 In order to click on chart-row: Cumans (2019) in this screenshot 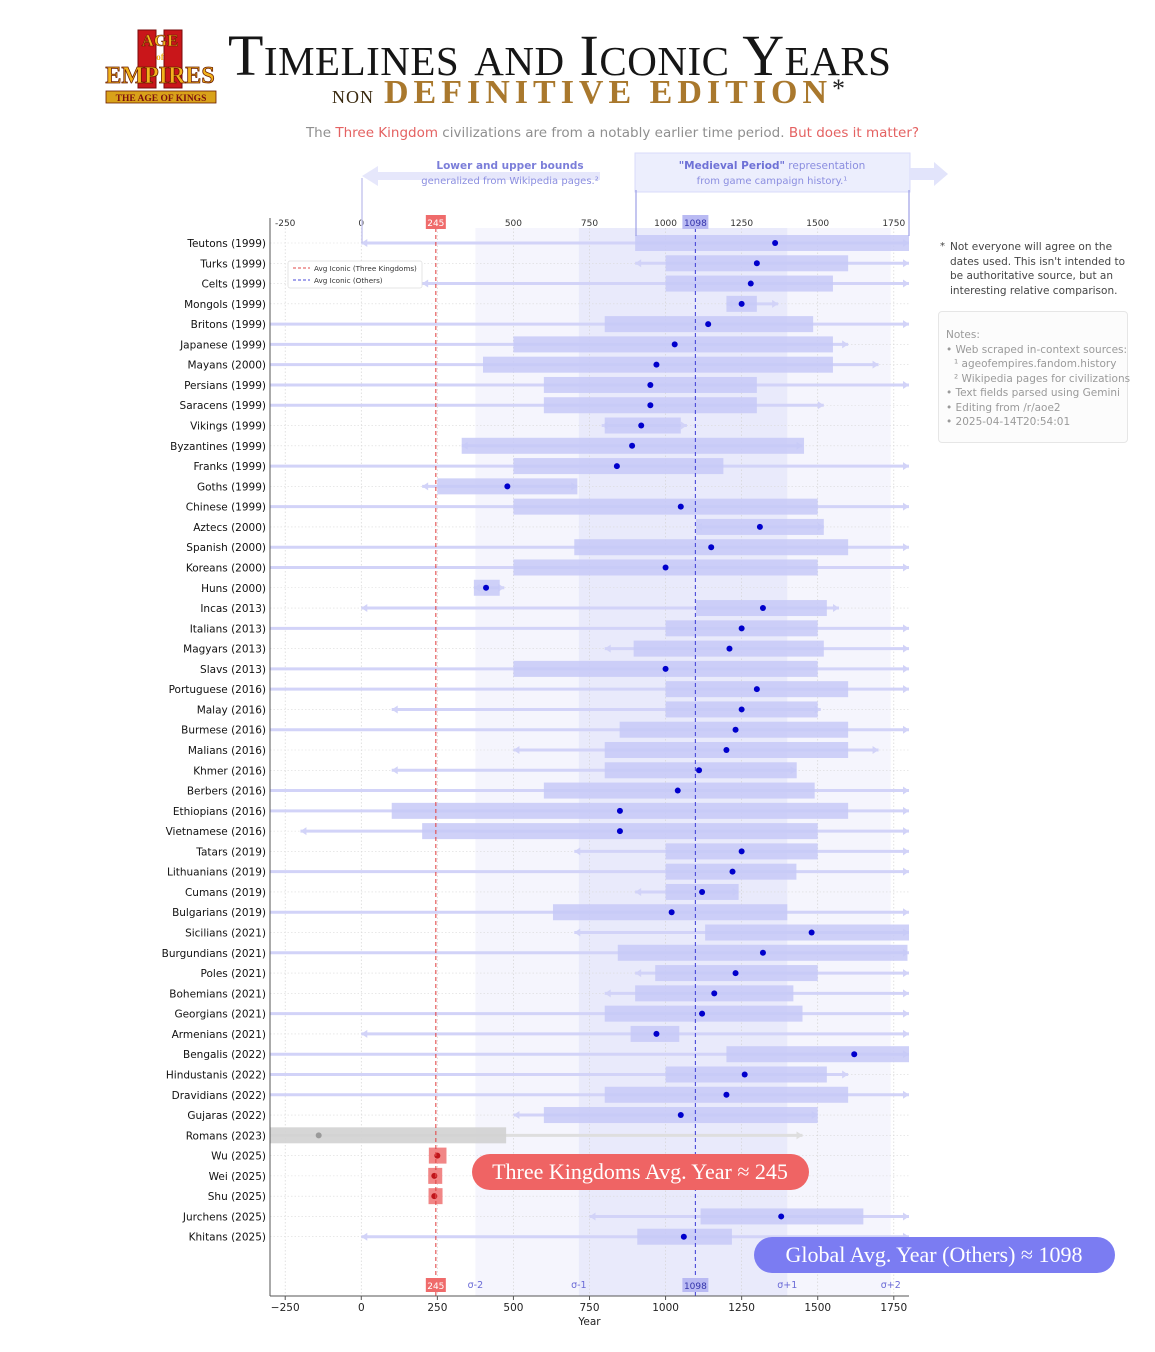, I will do `click(547, 891)`.